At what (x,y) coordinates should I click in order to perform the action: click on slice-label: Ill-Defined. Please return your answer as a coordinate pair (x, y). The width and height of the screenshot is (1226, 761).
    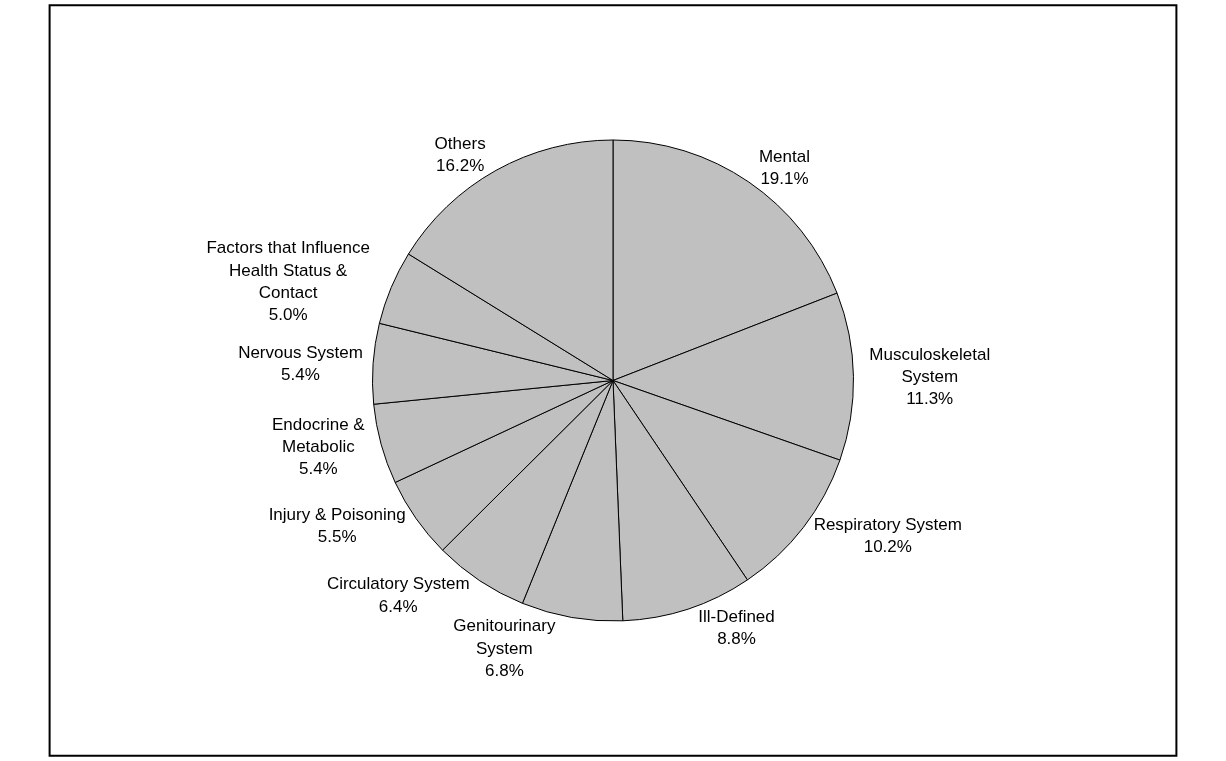
    Looking at the image, I should click on (736, 617).